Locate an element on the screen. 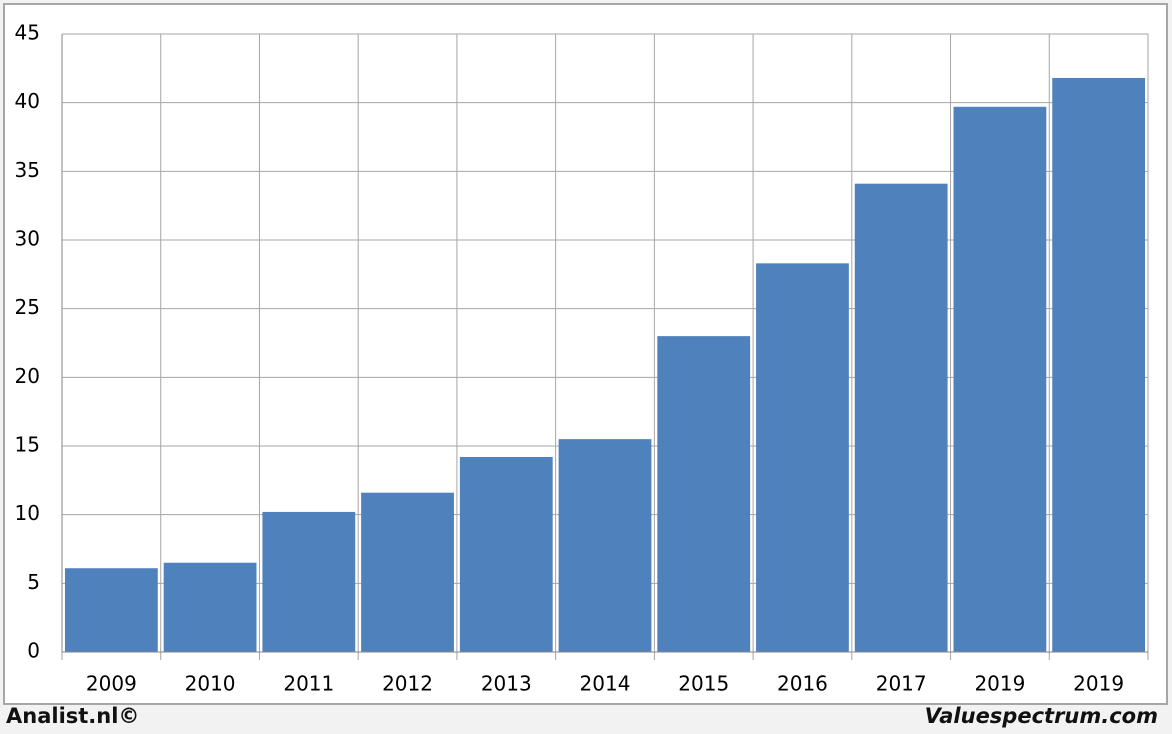  x-tick-label: 2017 is located at coordinates (901, 684).